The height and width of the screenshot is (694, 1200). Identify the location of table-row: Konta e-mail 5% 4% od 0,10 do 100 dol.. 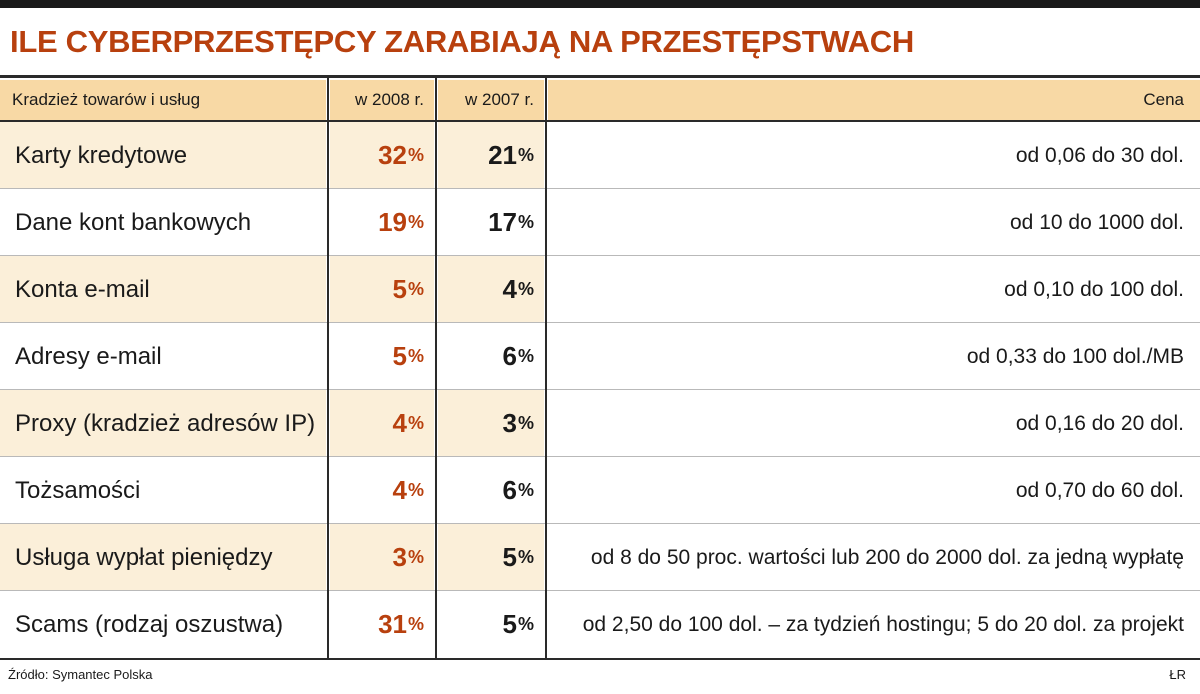
(600, 289).